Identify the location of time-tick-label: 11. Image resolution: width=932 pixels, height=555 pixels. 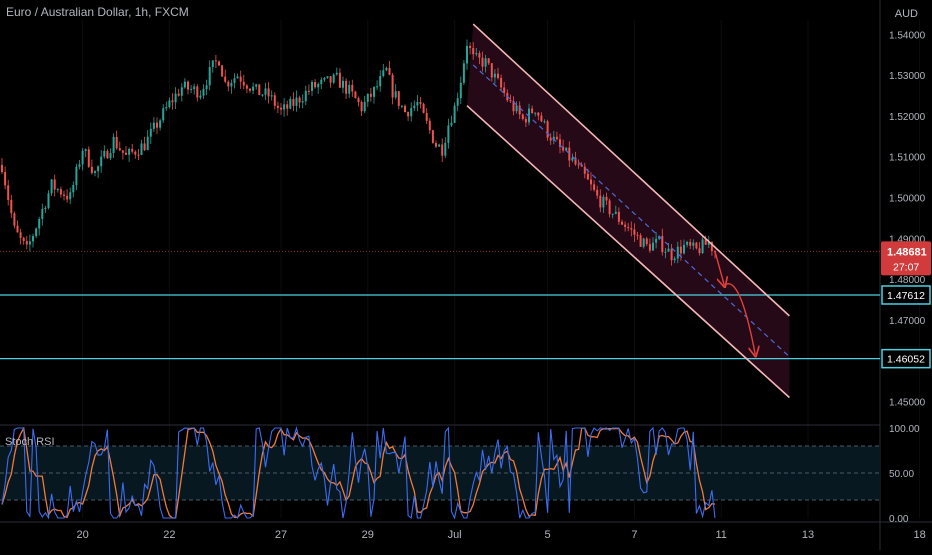
(720, 535).